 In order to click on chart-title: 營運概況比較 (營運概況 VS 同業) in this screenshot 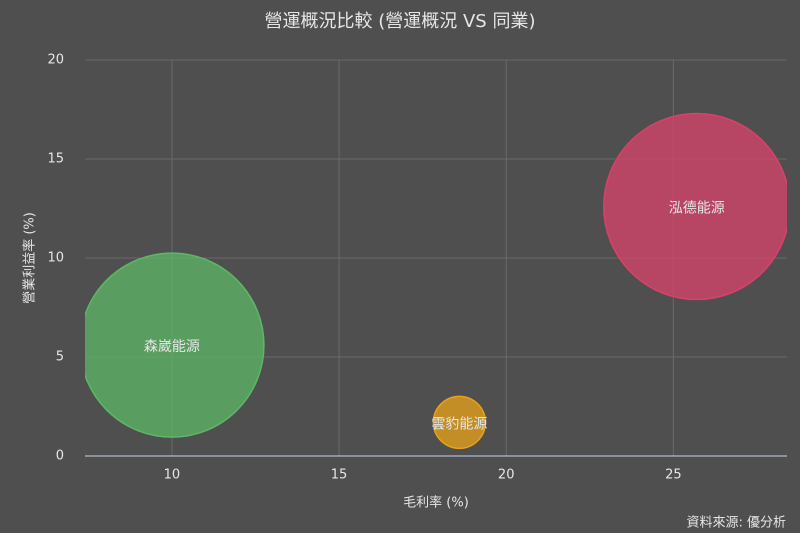, I will do `click(400, 21)`.